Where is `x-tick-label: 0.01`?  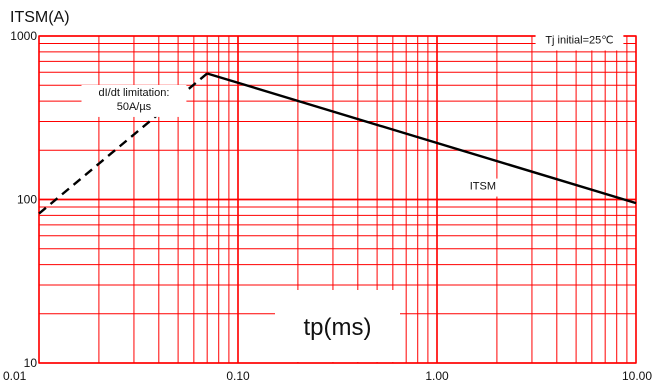 x-tick-label: 0.01 is located at coordinates (15, 376).